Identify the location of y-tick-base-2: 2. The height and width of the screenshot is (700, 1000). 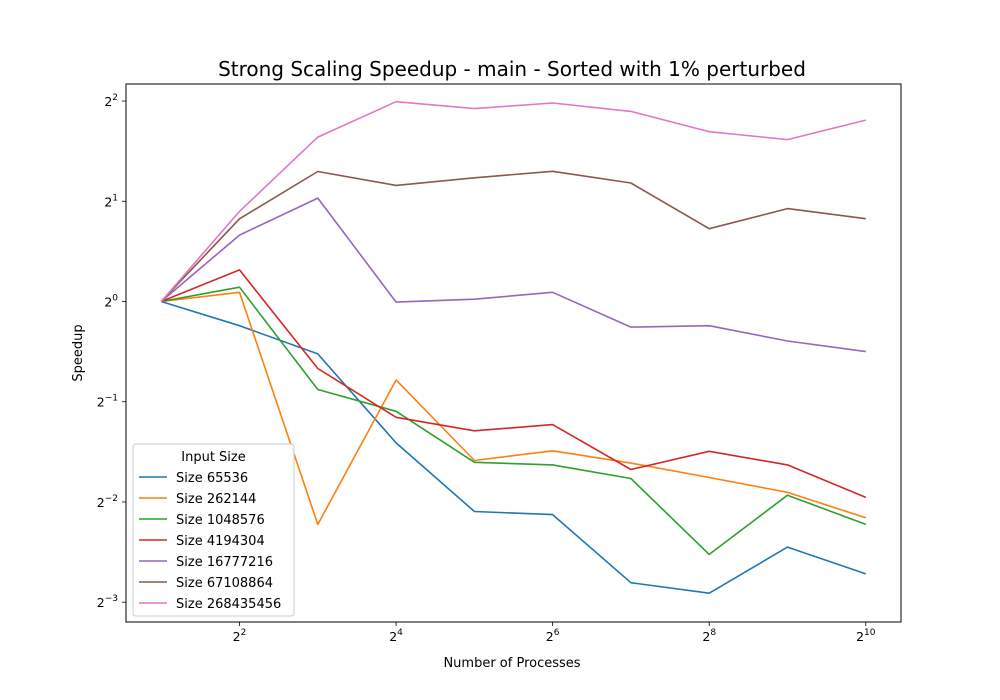
(101, 402).